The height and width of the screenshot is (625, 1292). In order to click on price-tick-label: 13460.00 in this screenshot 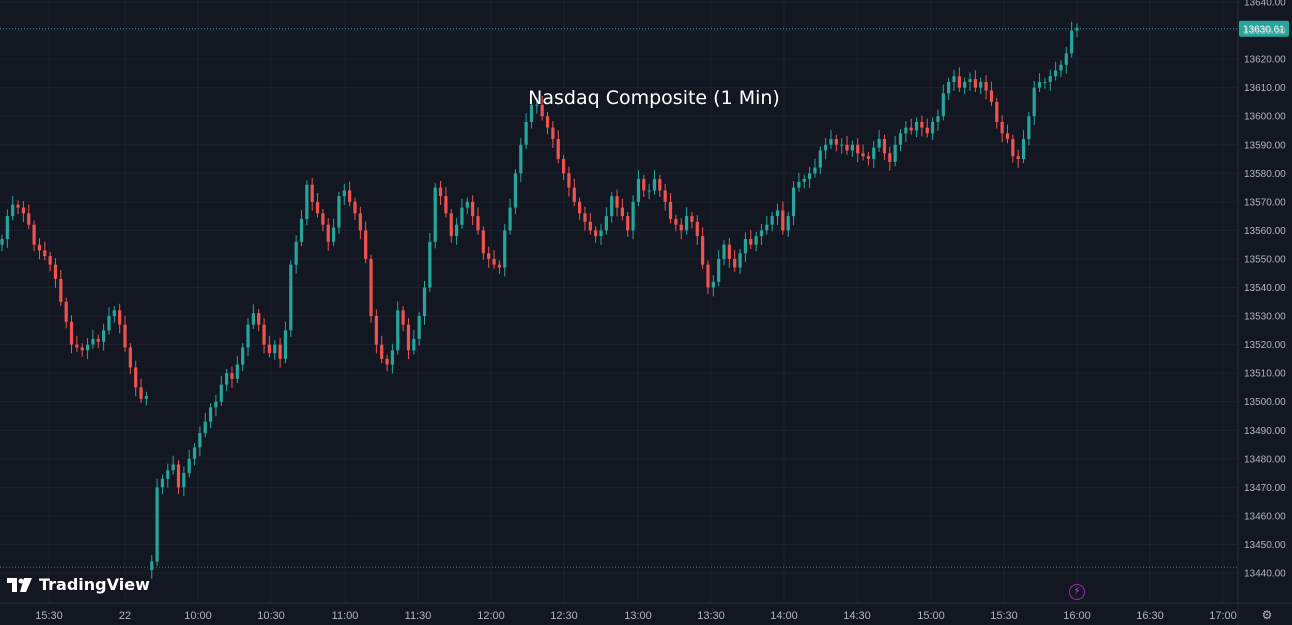, I will do `click(1265, 516)`.